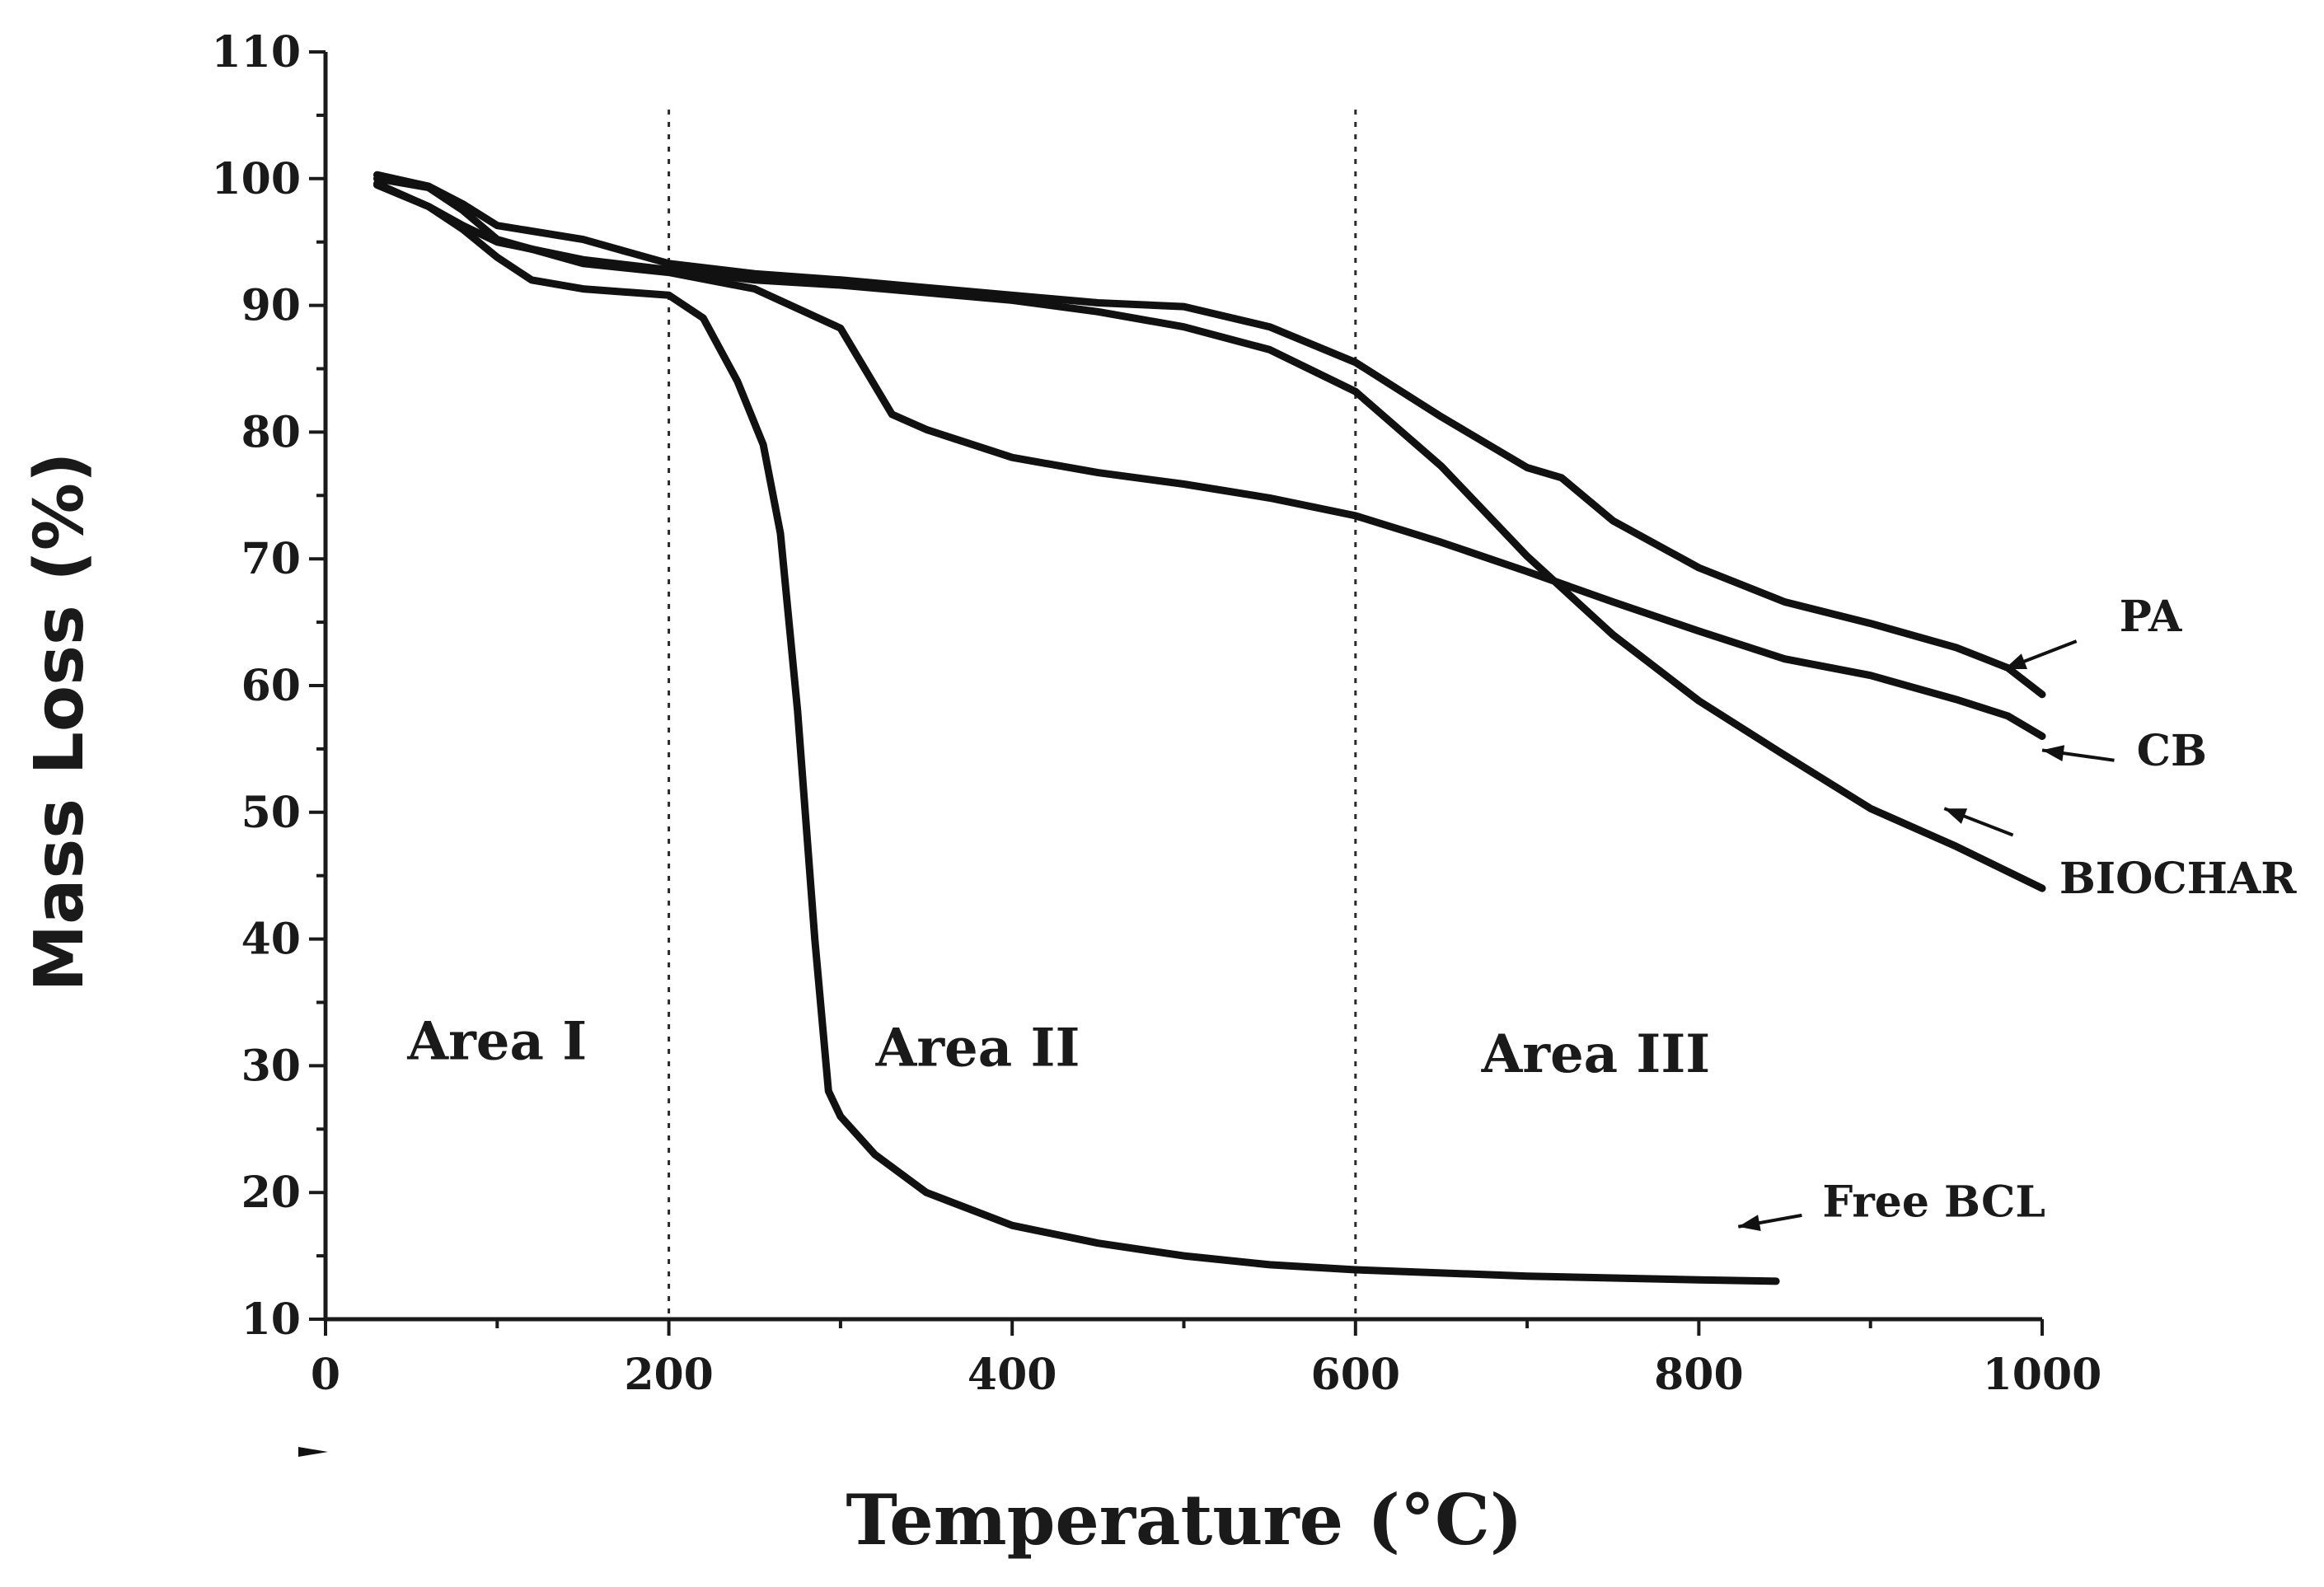  What do you see at coordinates (2178, 879) in the screenshot?
I see `series-label-biochar: BIOCHAR` at bounding box center [2178, 879].